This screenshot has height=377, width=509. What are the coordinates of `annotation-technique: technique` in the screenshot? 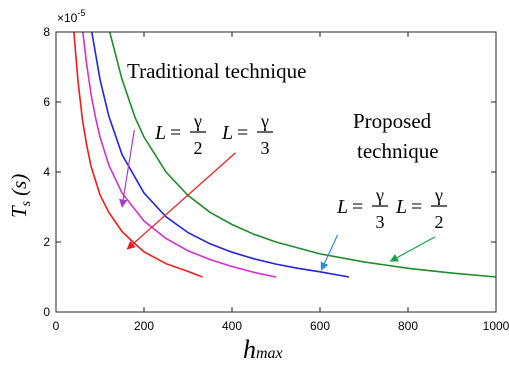 It's located at (398, 151).